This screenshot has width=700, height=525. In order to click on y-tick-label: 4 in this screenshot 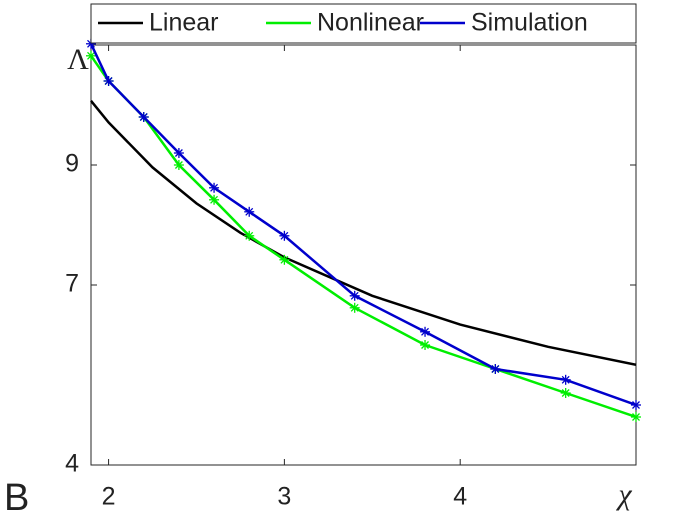, I will do `click(72, 464)`.